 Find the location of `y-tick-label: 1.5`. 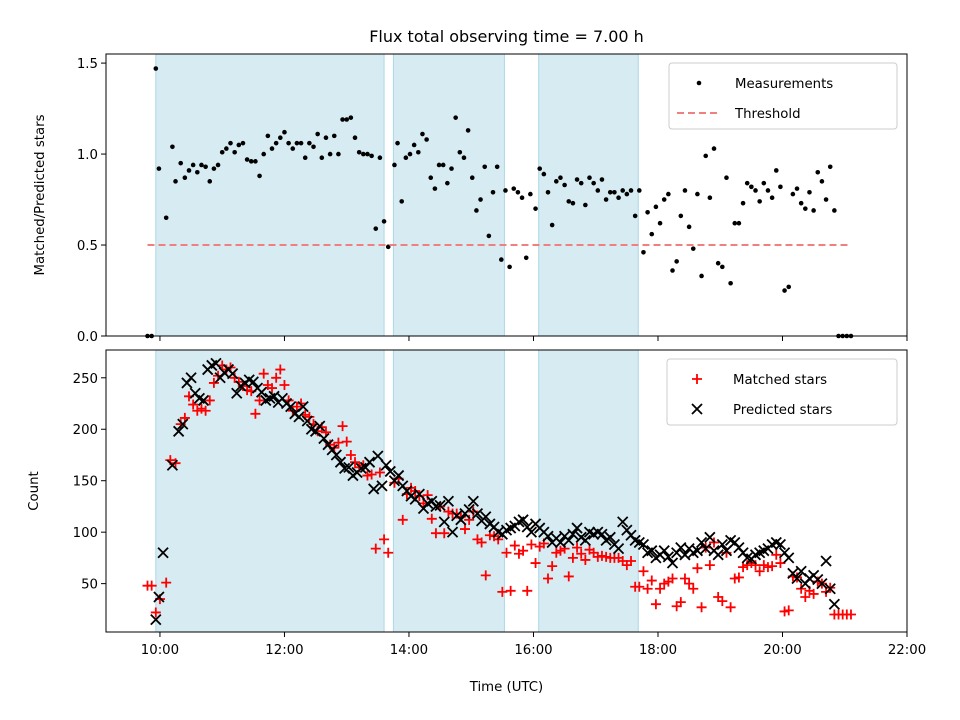

y-tick-label: 1.5 is located at coordinates (87, 64).